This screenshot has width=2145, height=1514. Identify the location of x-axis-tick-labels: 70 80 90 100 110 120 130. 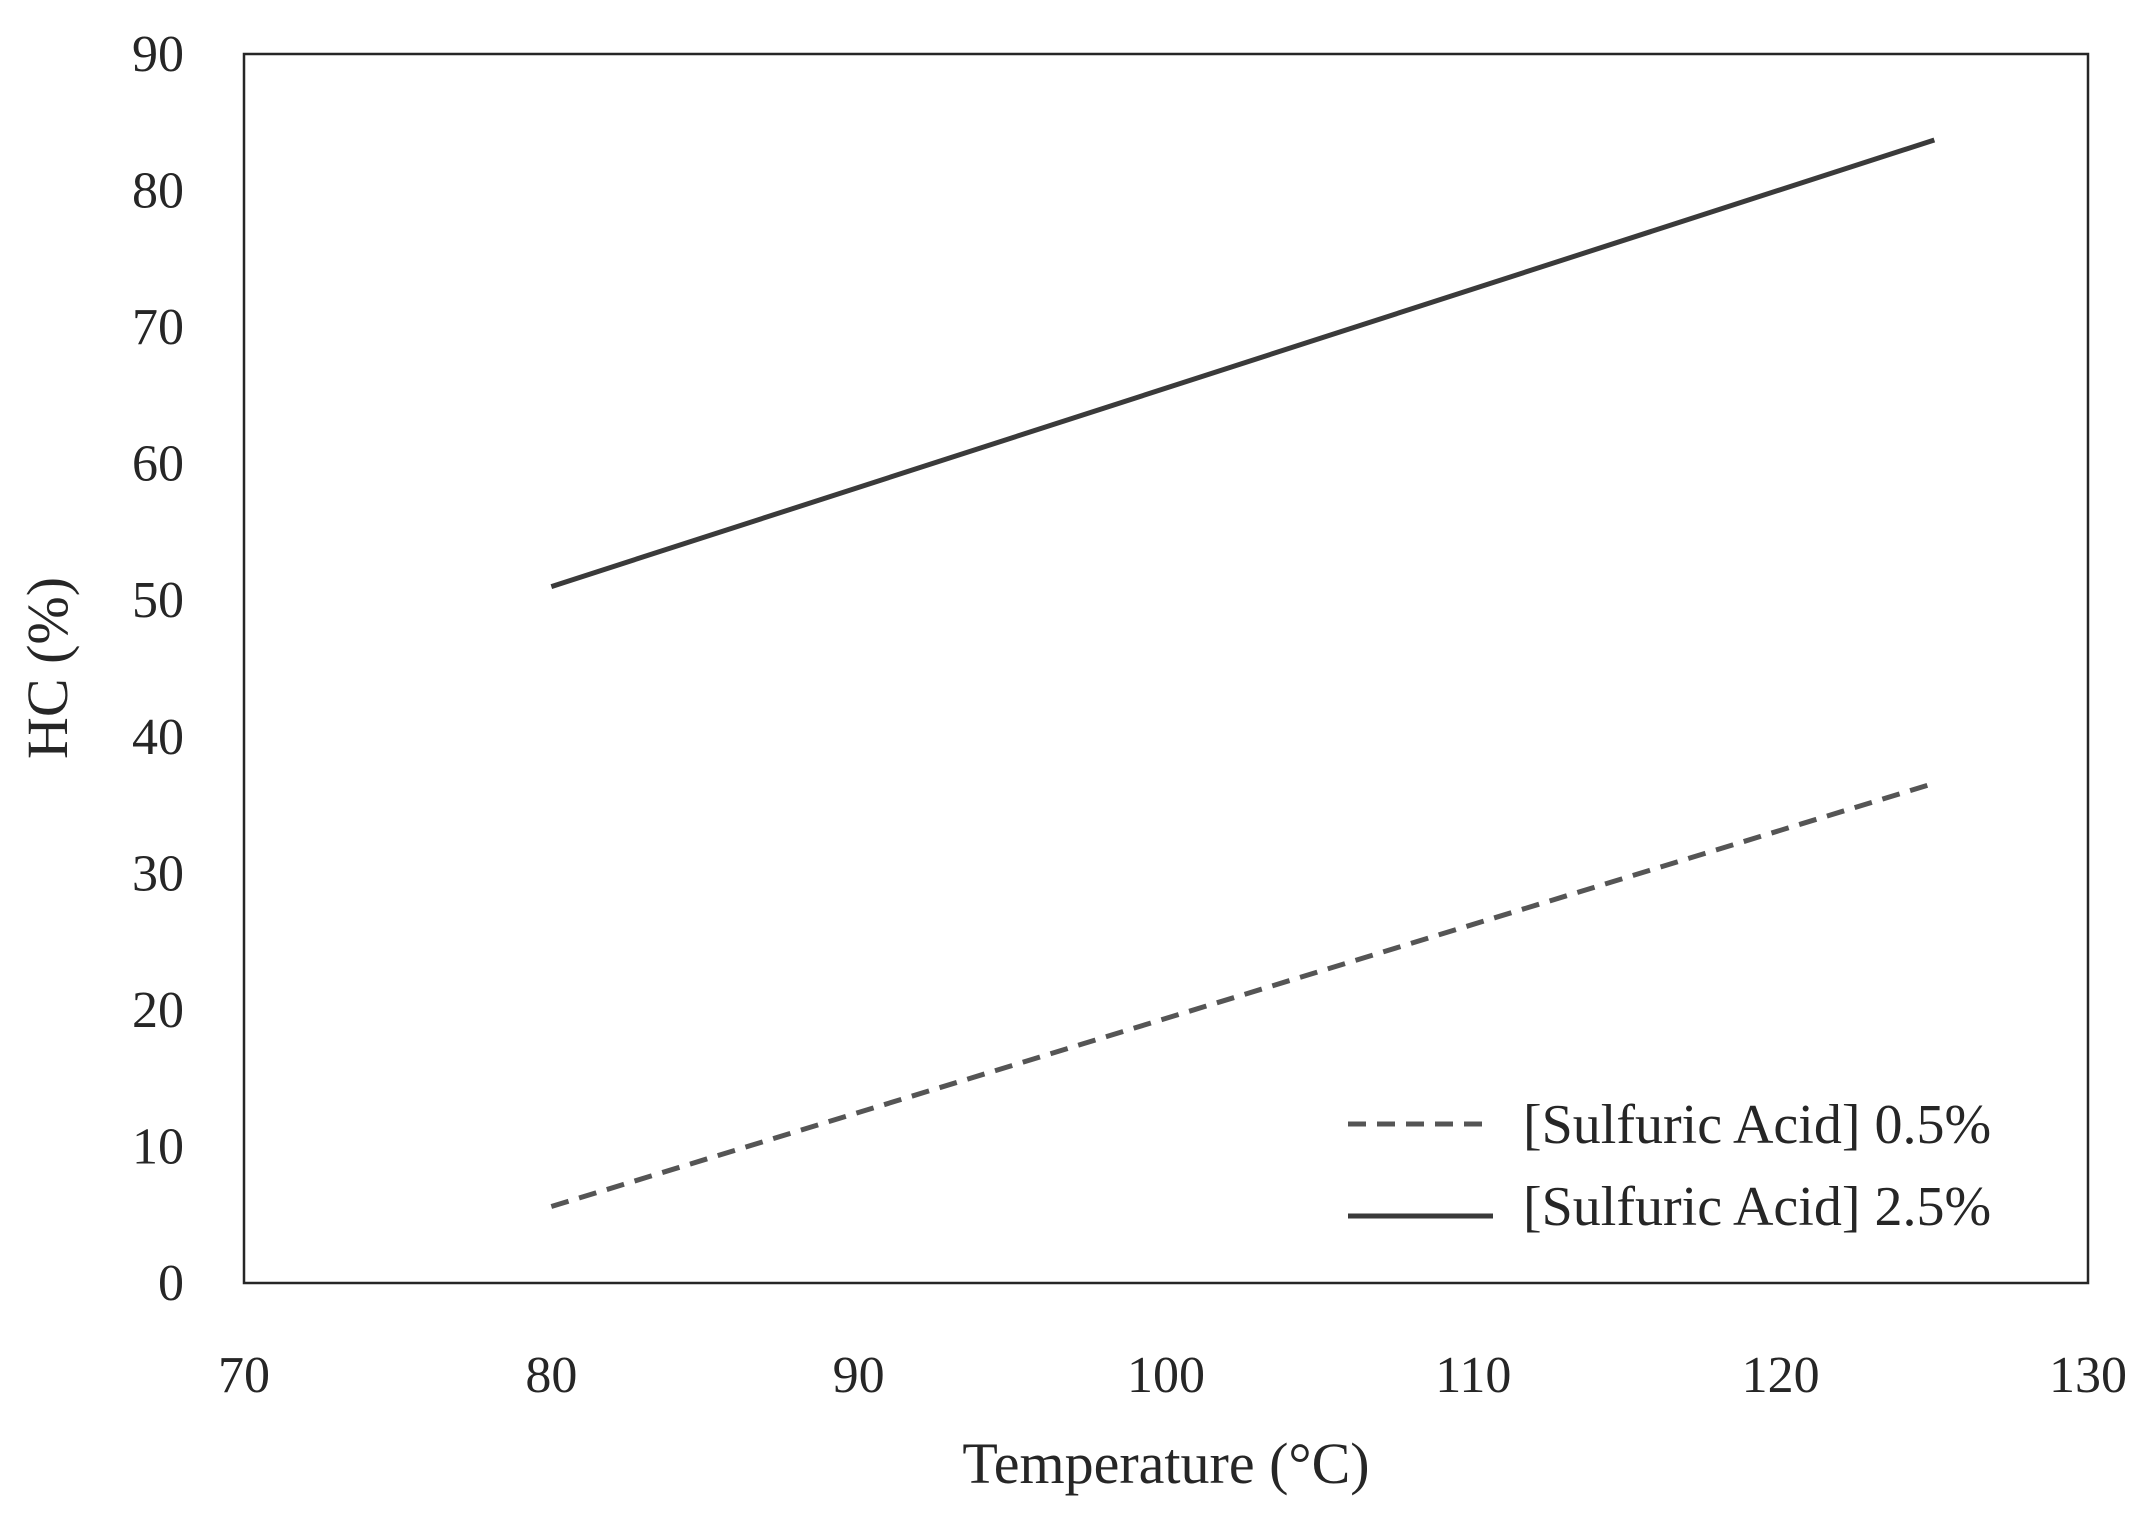
(1172, 1375).